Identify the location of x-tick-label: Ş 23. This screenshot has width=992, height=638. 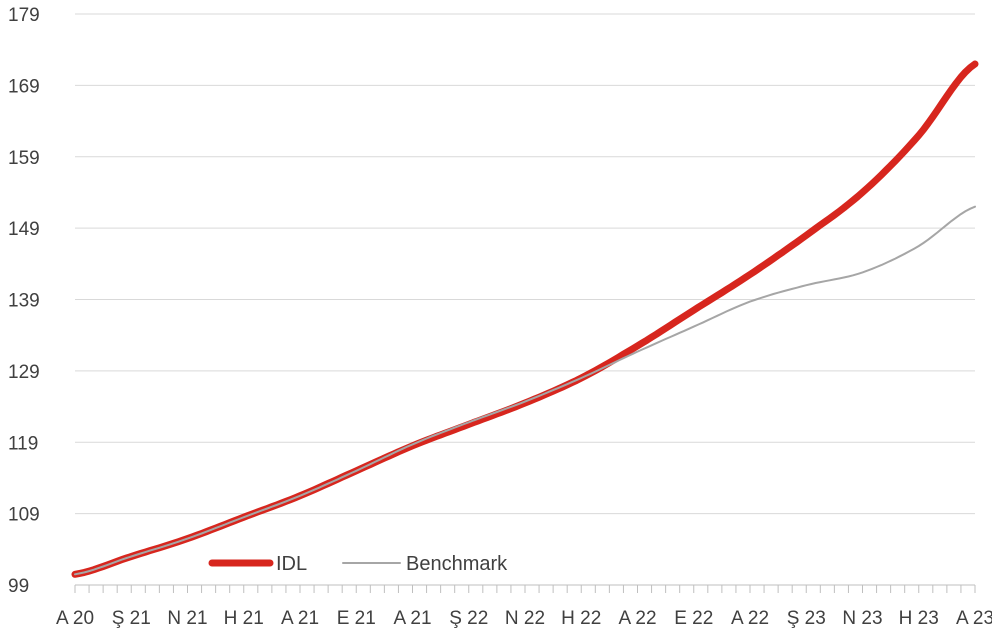
(806, 618).